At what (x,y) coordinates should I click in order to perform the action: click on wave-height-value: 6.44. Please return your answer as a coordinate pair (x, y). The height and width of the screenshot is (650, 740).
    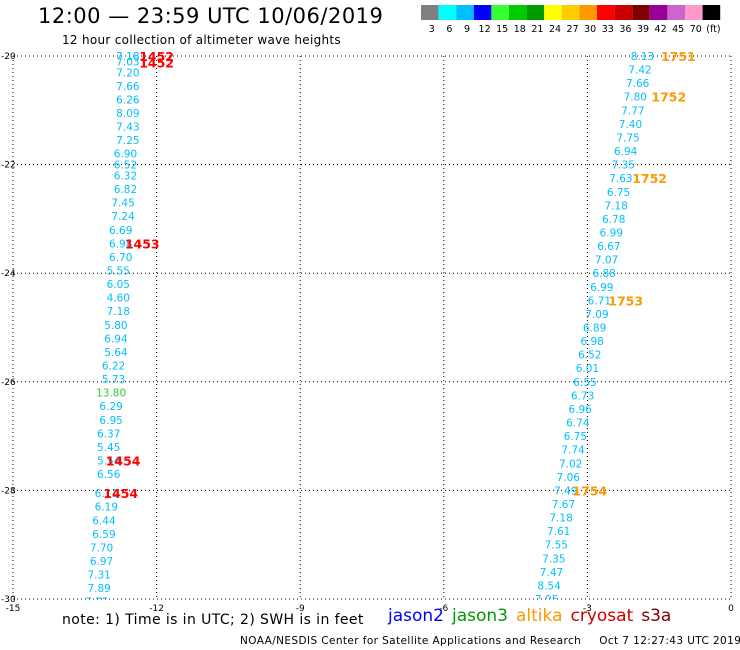
    Looking at the image, I should click on (104, 521).